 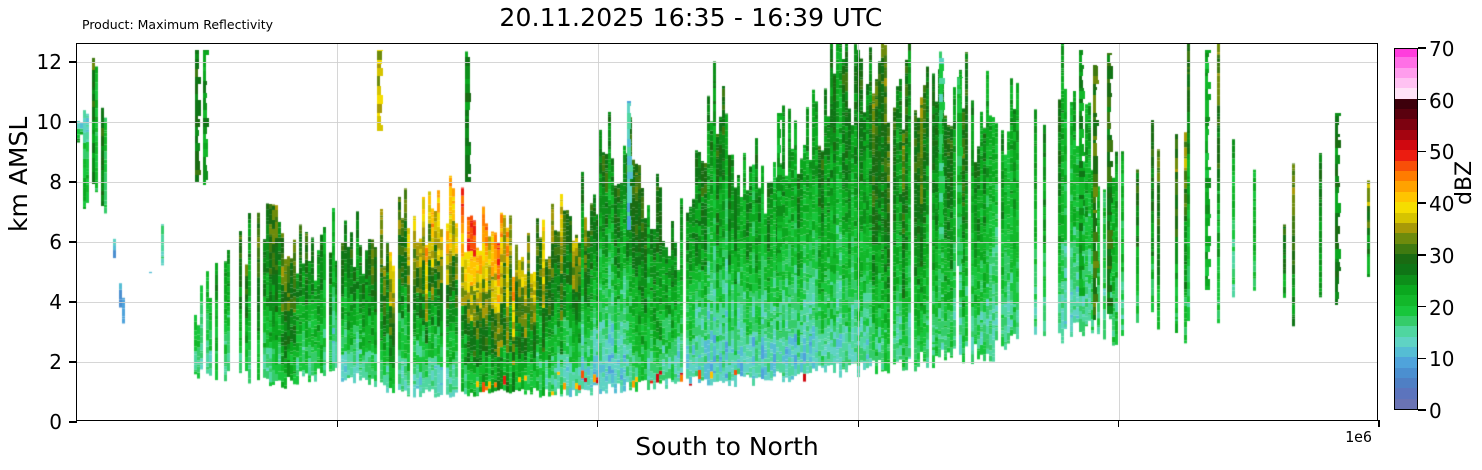 What do you see at coordinates (55, 362) in the screenshot?
I see `y-tick-label: 2` at bounding box center [55, 362].